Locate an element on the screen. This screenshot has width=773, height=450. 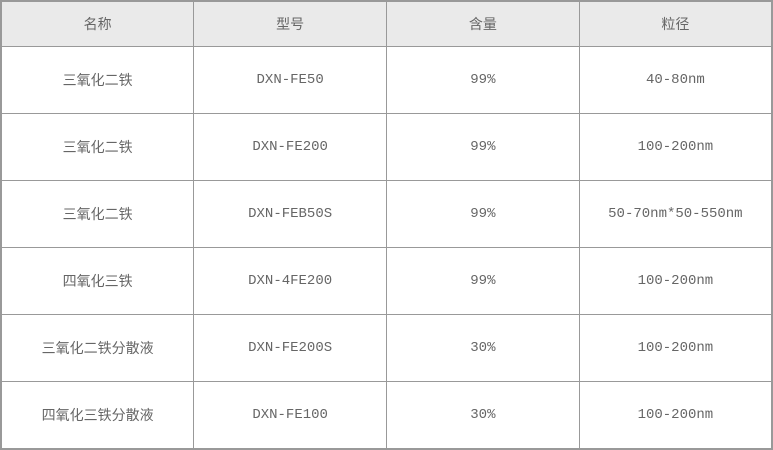
table-header: 名称 型号 含量 粒径 is located at coordinates (386, 23).